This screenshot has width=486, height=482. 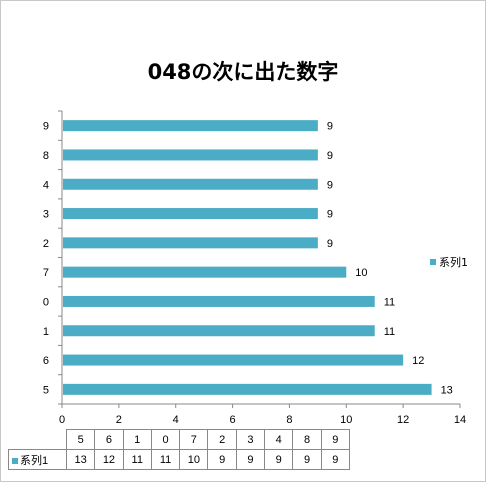 What do you see at coordinates (137, 439) in the screenshot?
I see `data-table-category-cell: 1` at bounding box center [137, 439].